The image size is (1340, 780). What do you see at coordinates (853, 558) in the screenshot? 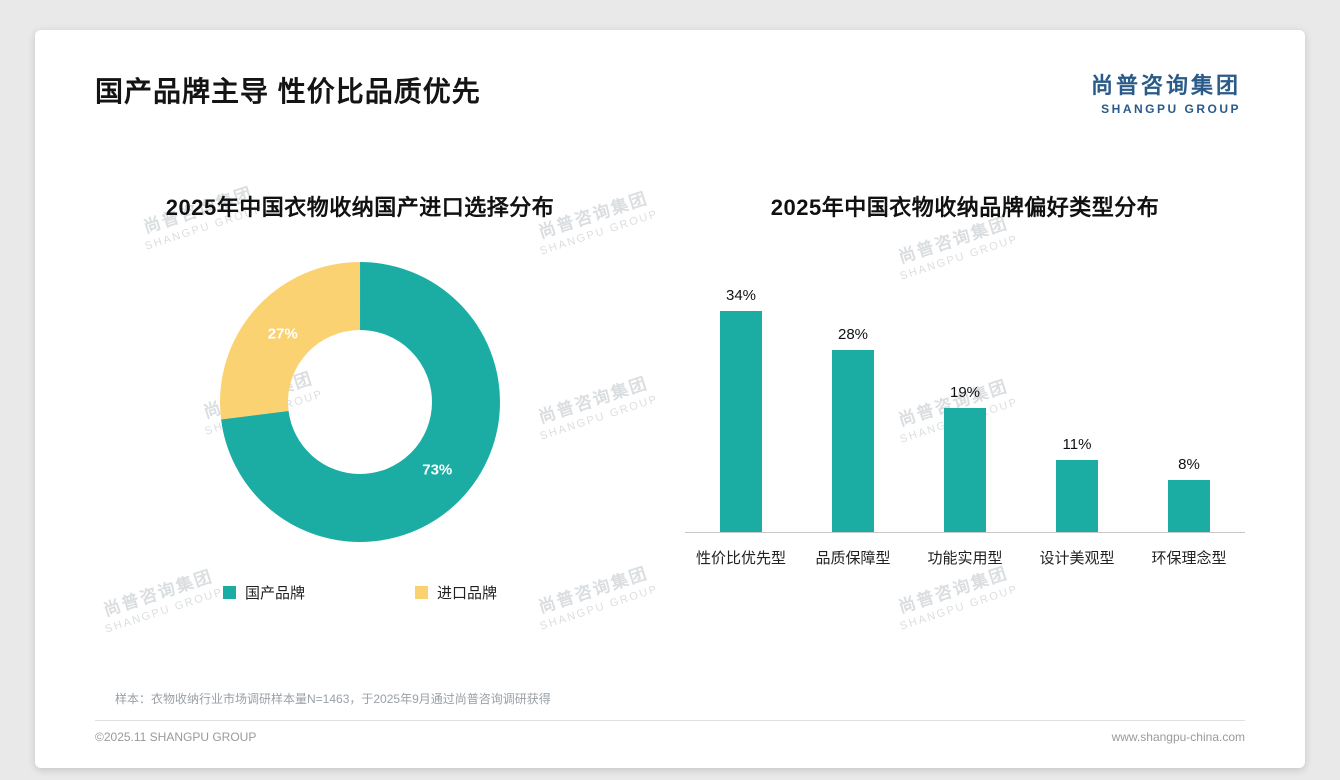
I see `bar-category-label: 品质保障型` at bounding box center [853, 558].